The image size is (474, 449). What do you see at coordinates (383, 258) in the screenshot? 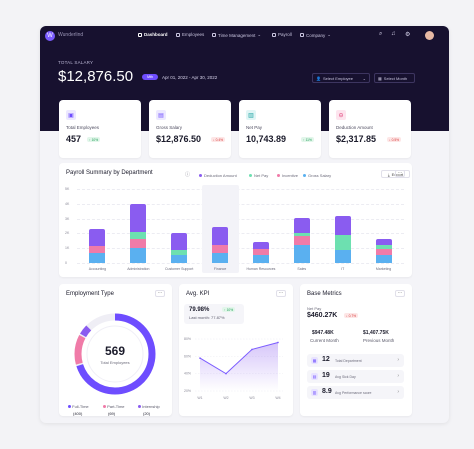
I see `bar-segment-gross-salary` at bounding box center [383, 258].